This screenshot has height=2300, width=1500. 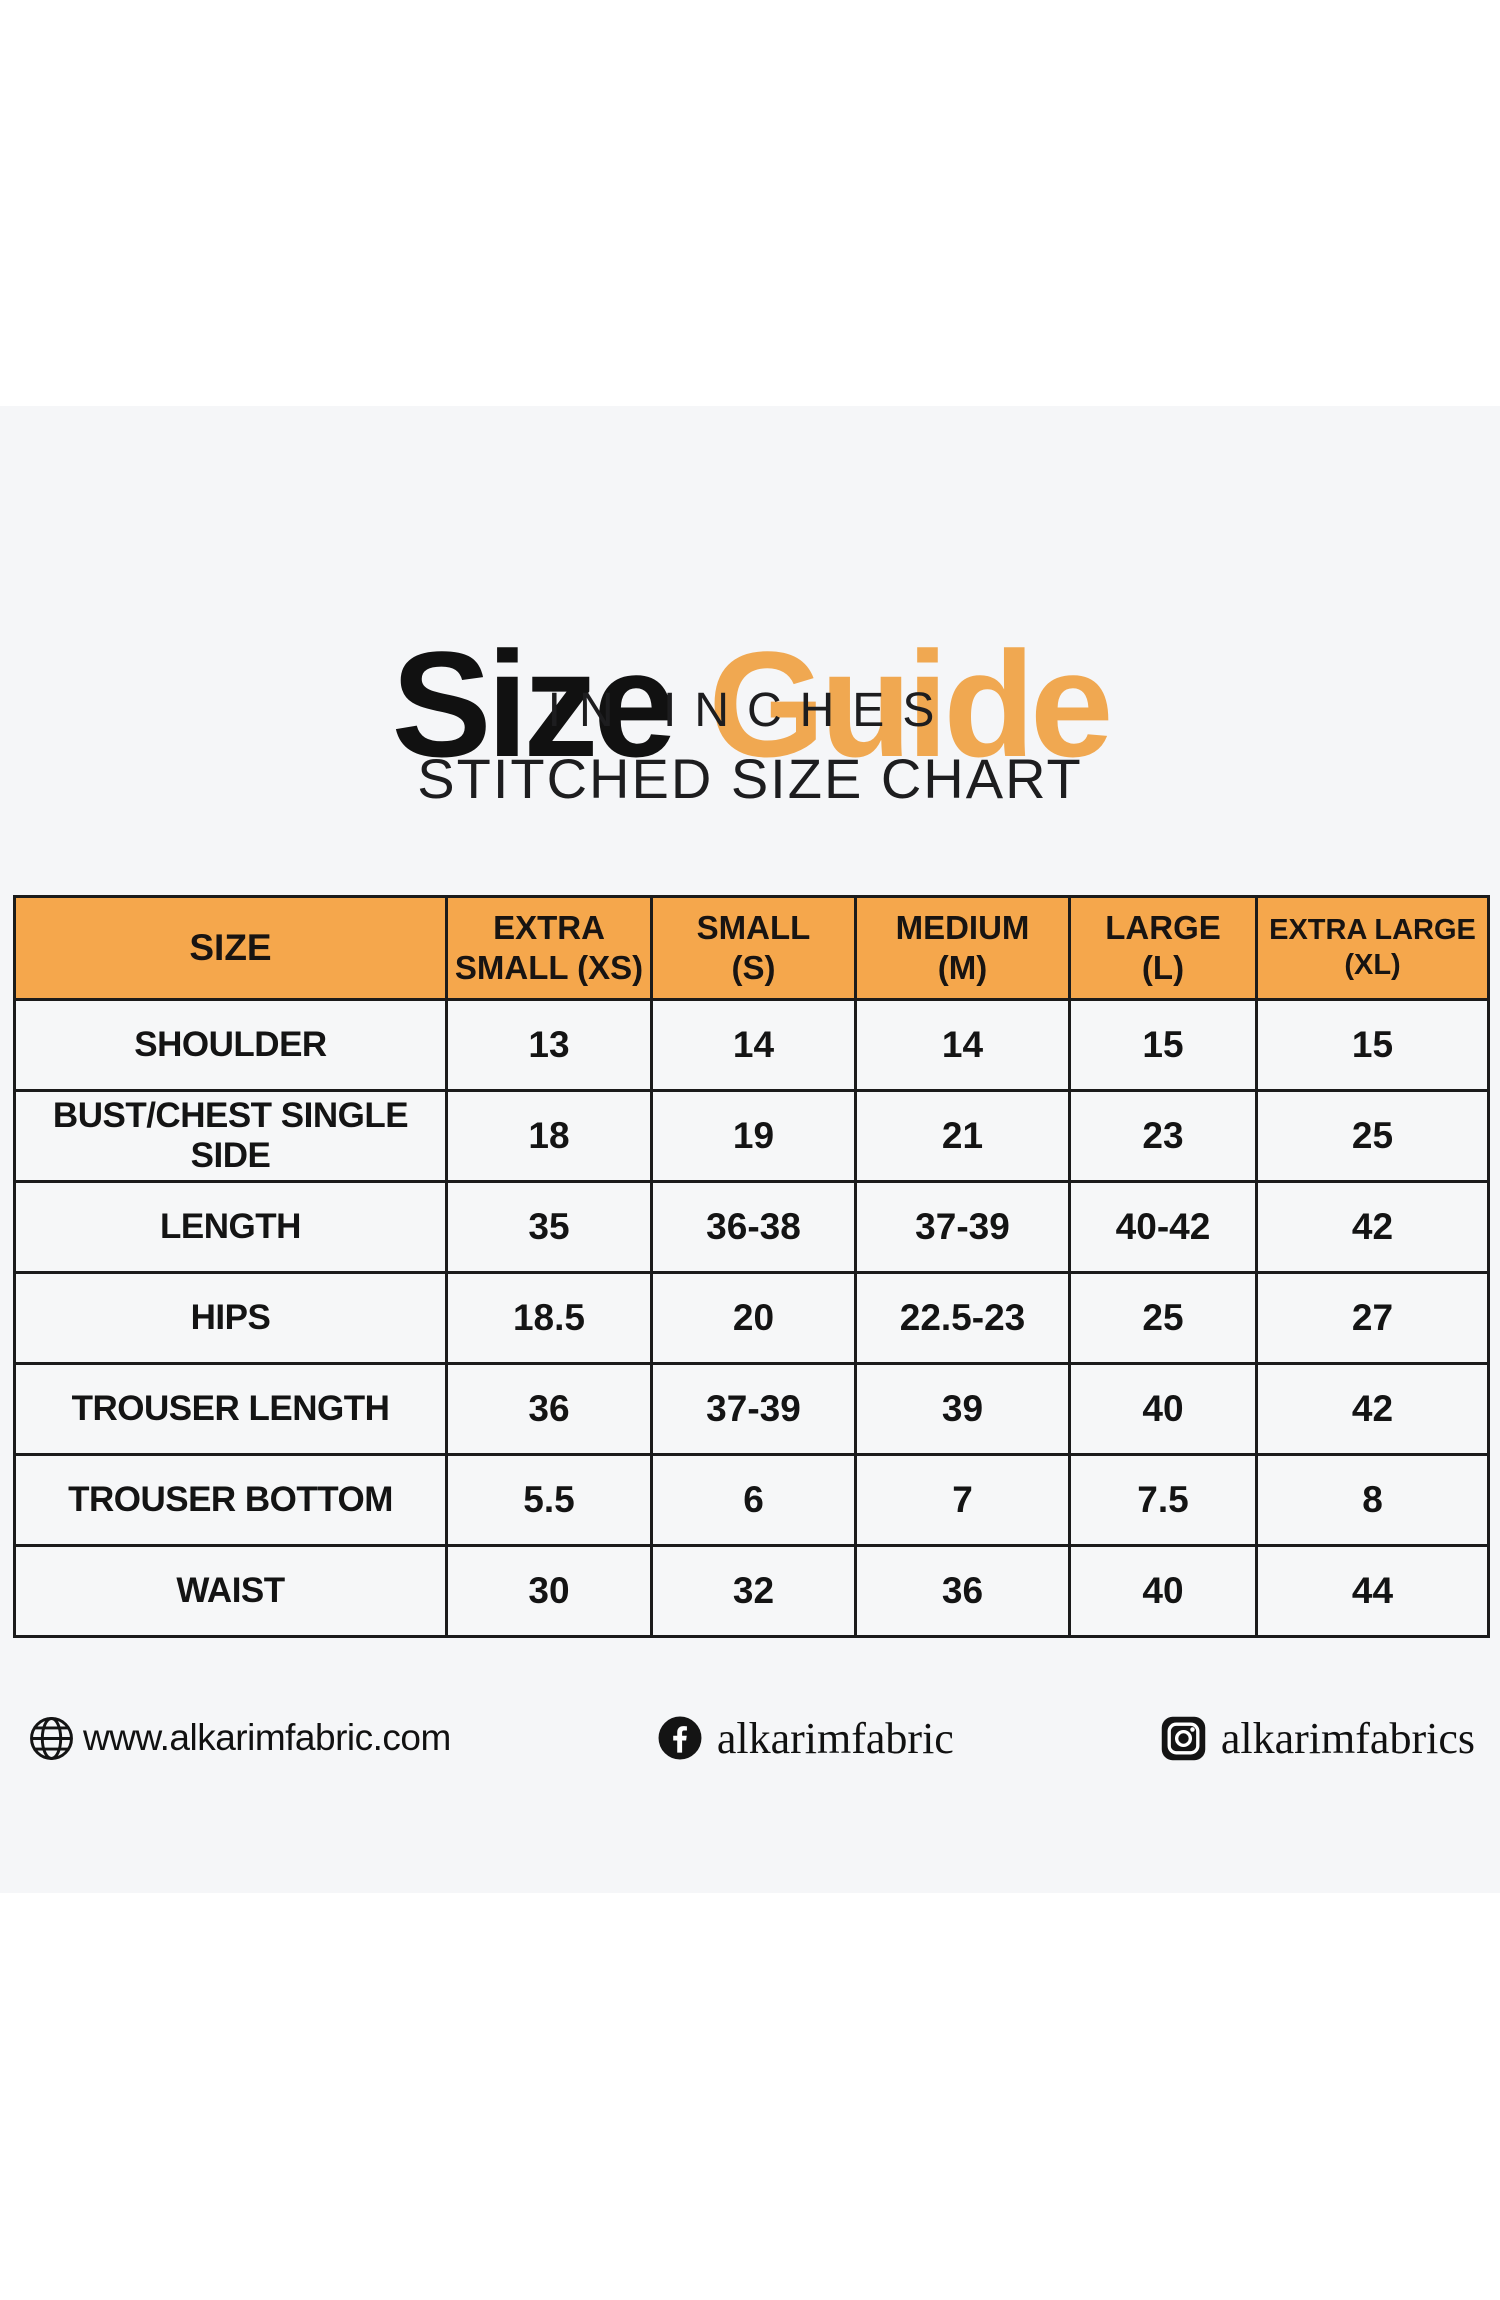 I want to click on table-cell: 19, so click(x=753, y=1136).